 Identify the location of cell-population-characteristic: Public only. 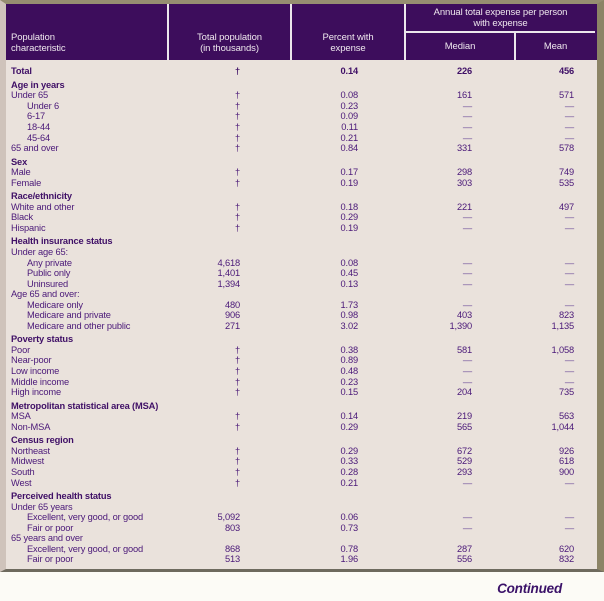
(49, 273).